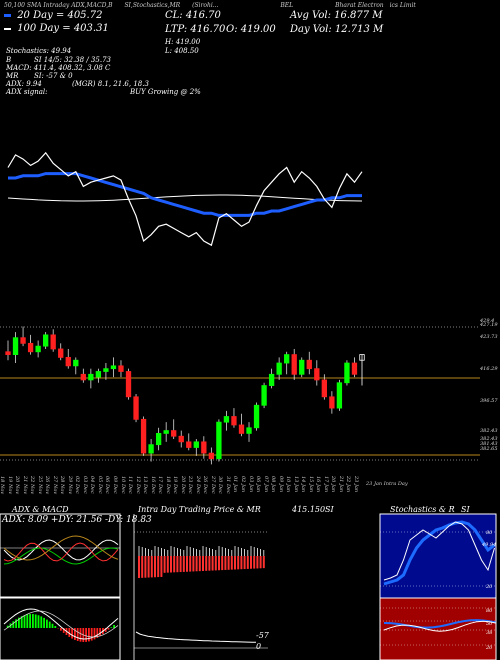 The height and width of the screenshot is (660, 500). Describe the element at coordinates (489, 444) in the screenshot. I see `price-label: 381.43` at that location.